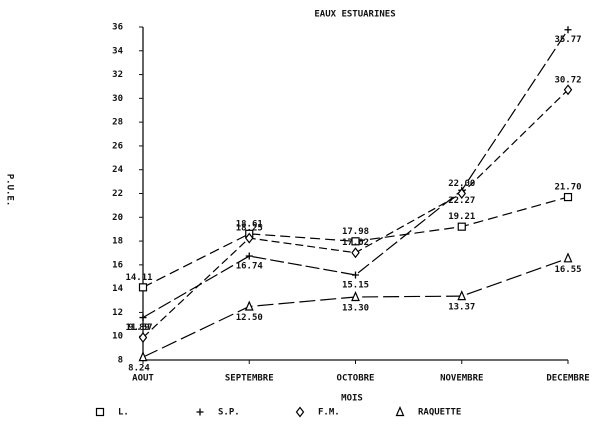 This screenshot has height=427, width=600. What do you see at coordinates (138, 278) in the screenshot?
I see `data-label: 14.11` at bounding box center [138, 278].